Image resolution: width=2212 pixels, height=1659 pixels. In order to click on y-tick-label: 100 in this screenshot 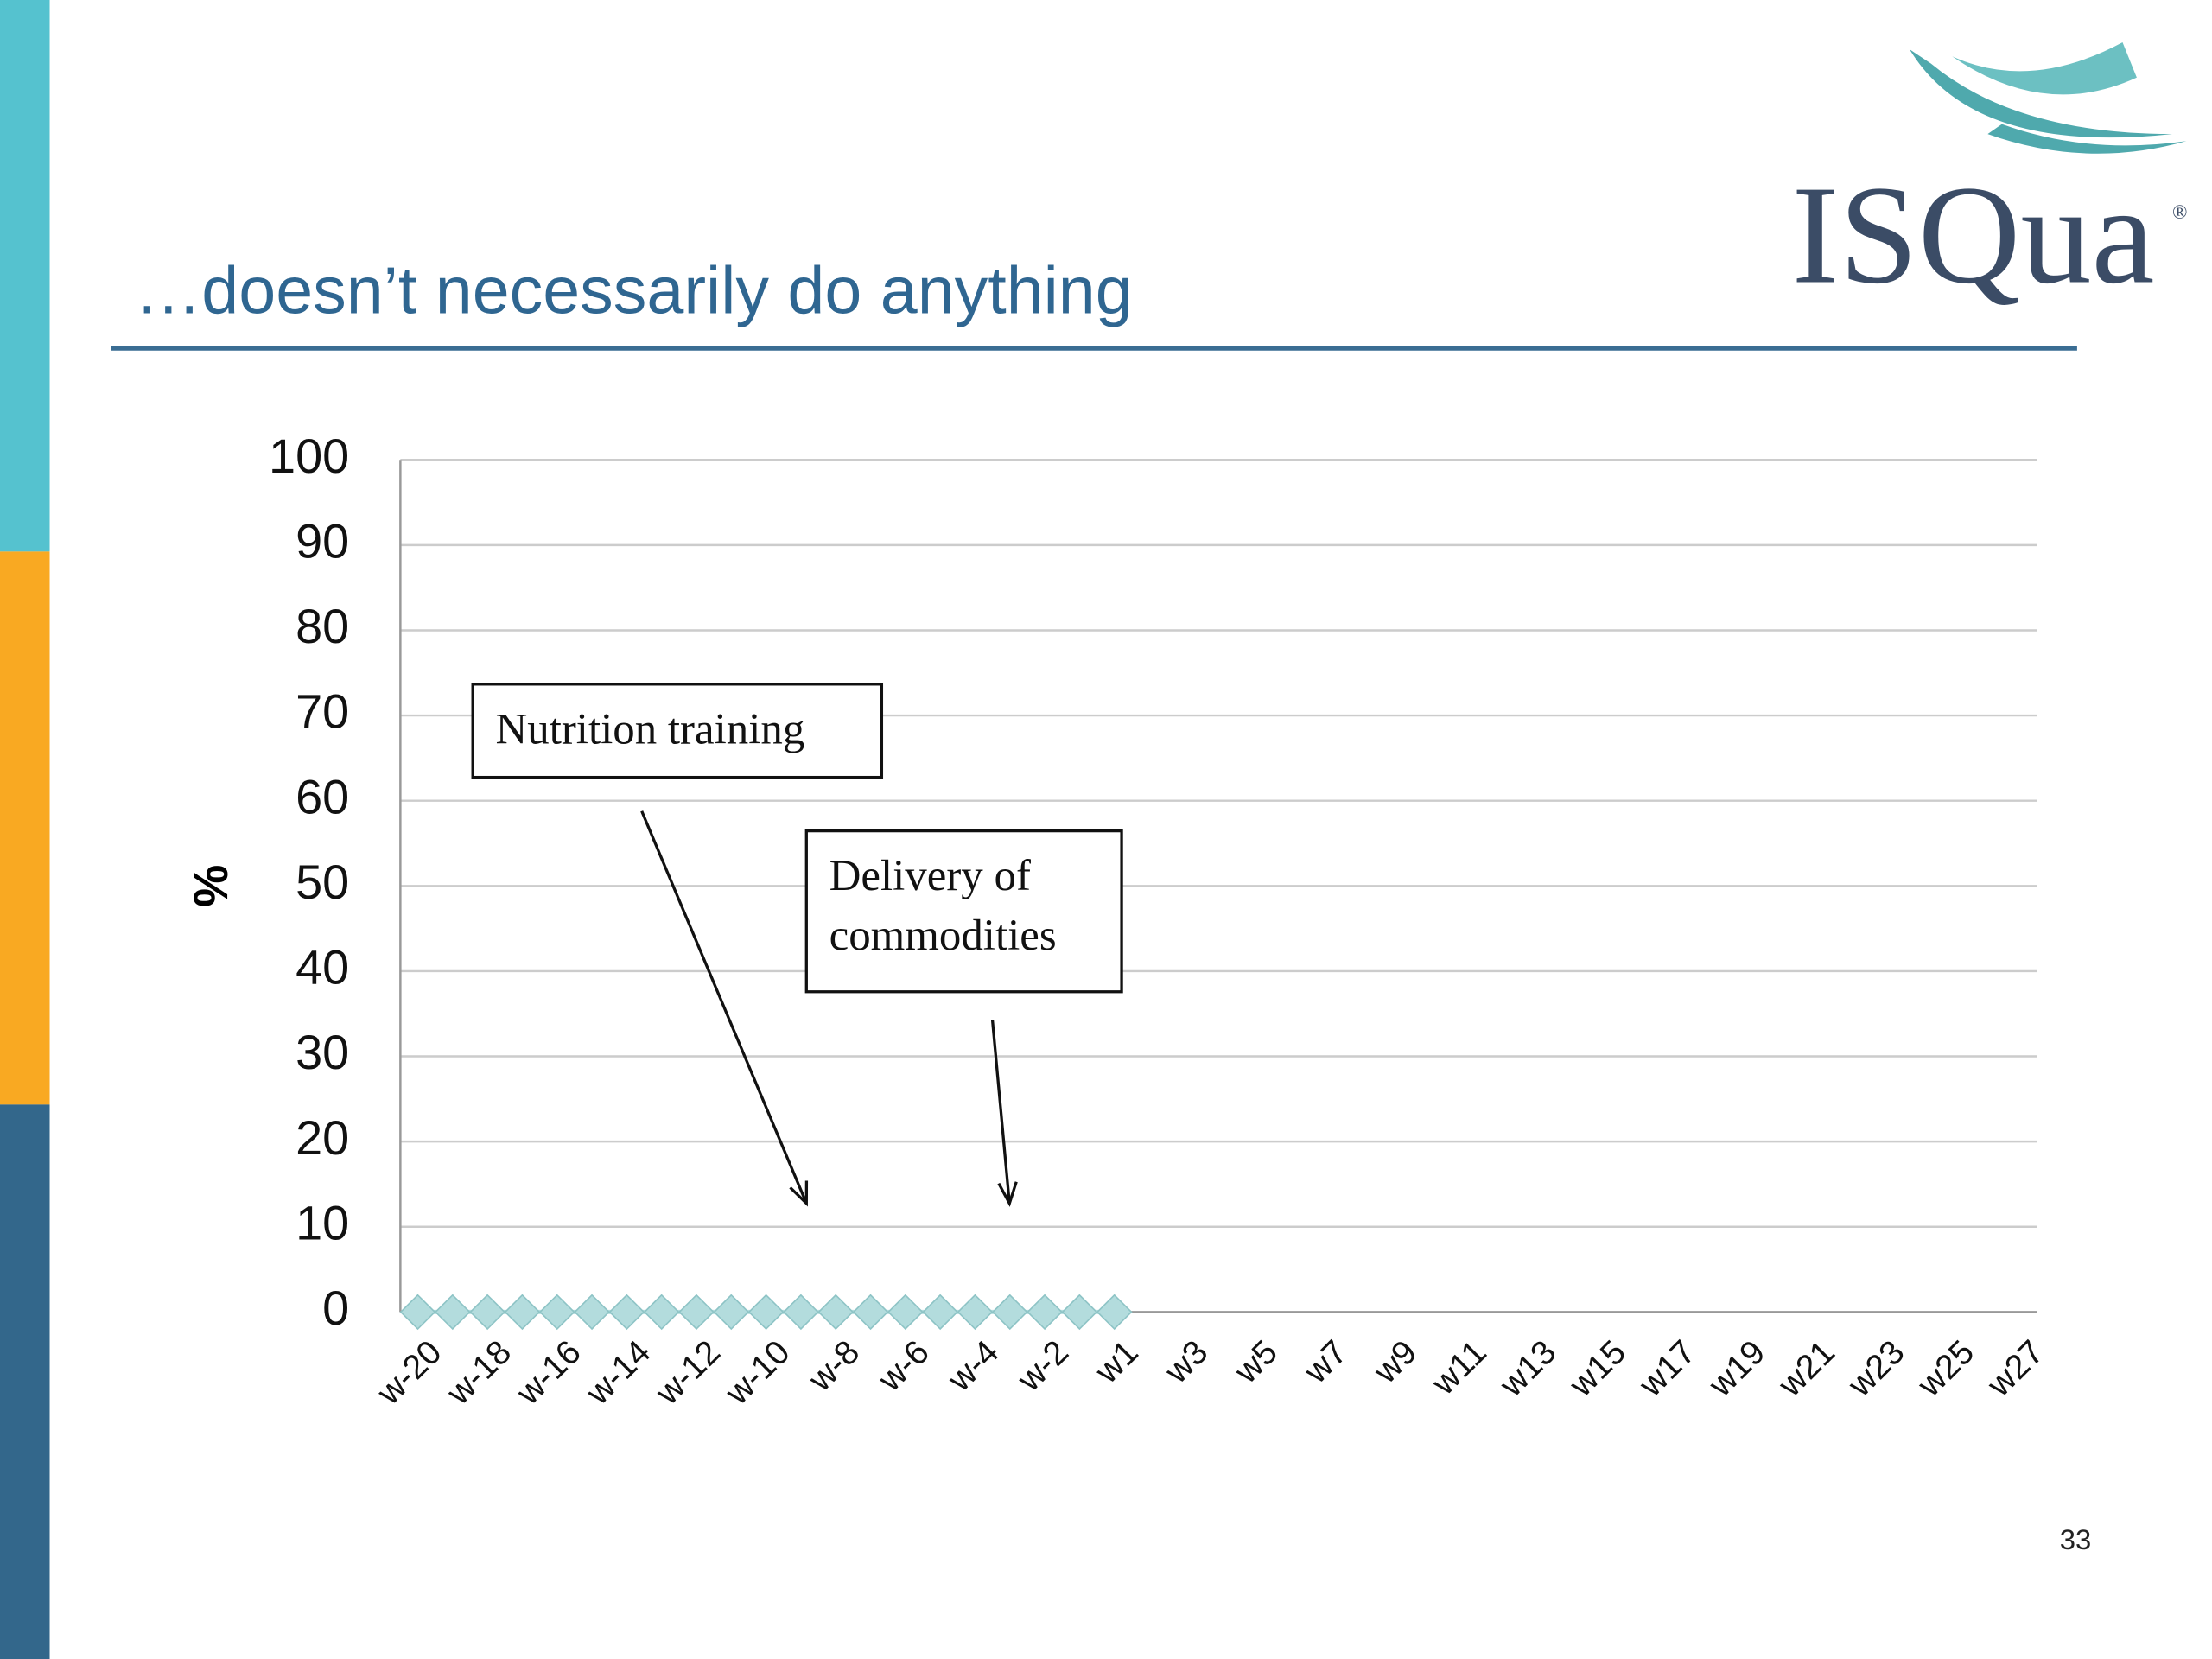, I will do `click(309, 456)`.